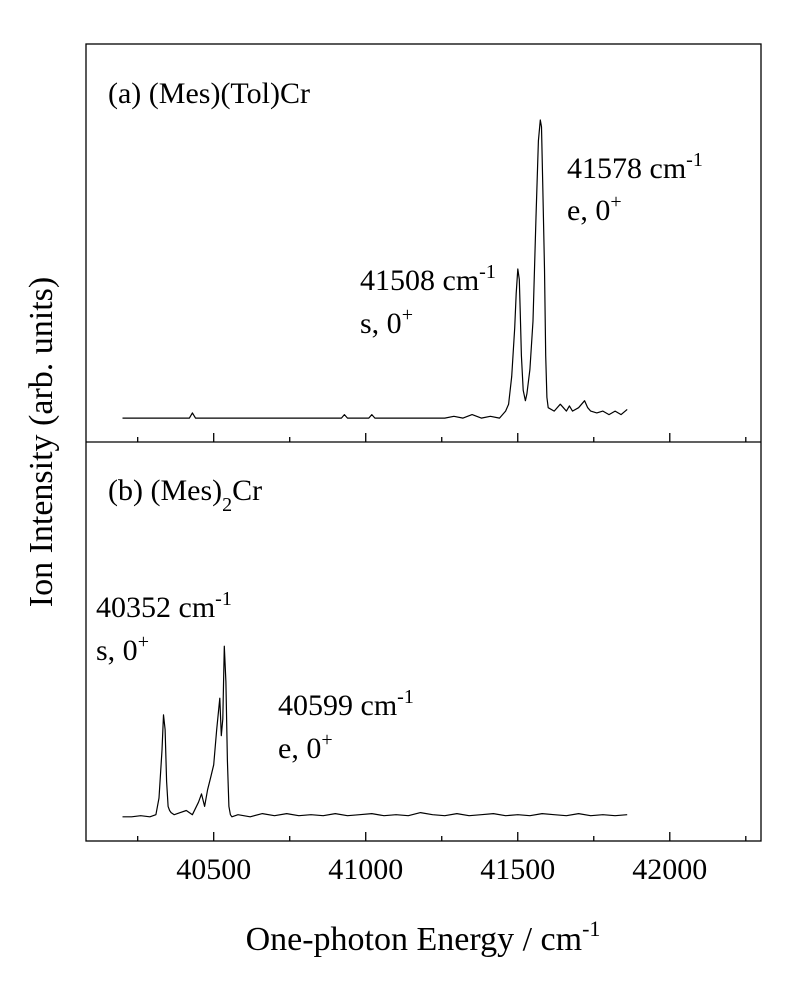 This screenshot has width=800, height=986. What do you see at coordinates (41, 442) in the screenshot?
I see `y-axis-label: Ion Intensity (arb. units)` at bounding box center [41, 442].